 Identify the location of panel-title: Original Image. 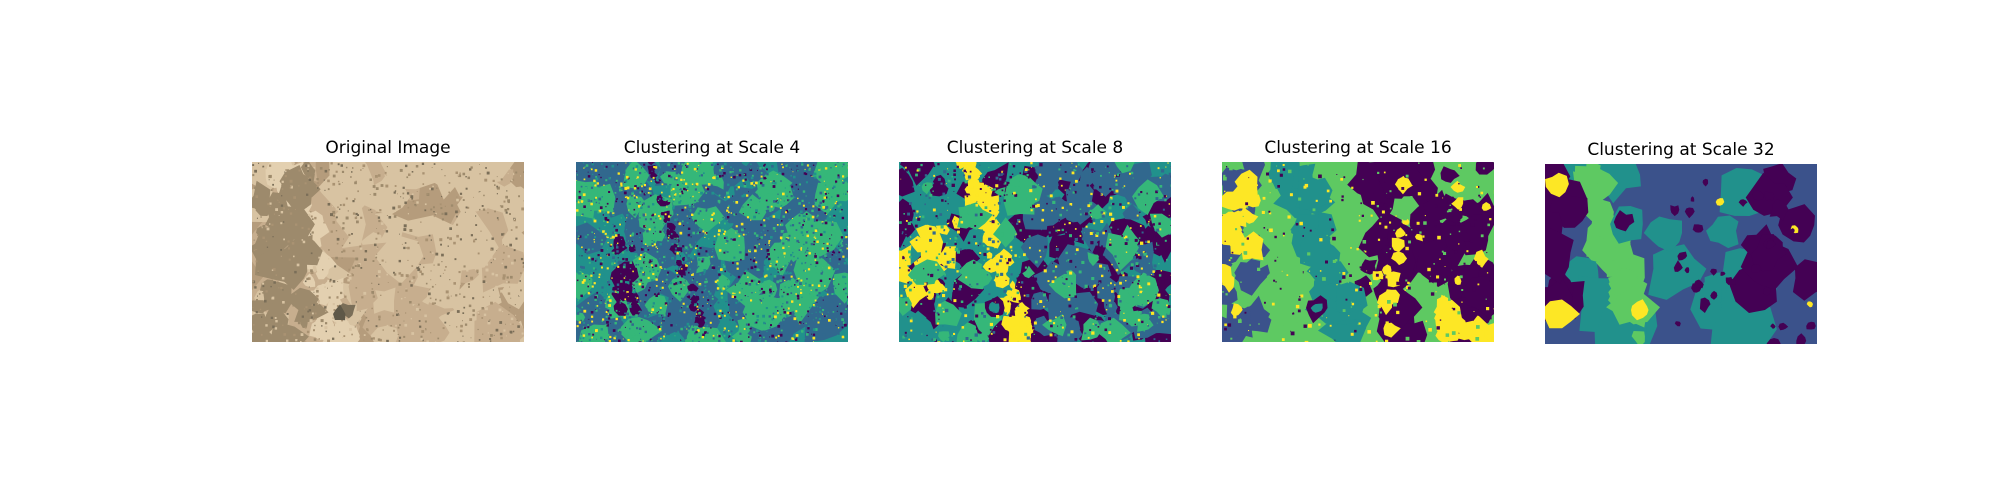
(388, 148).